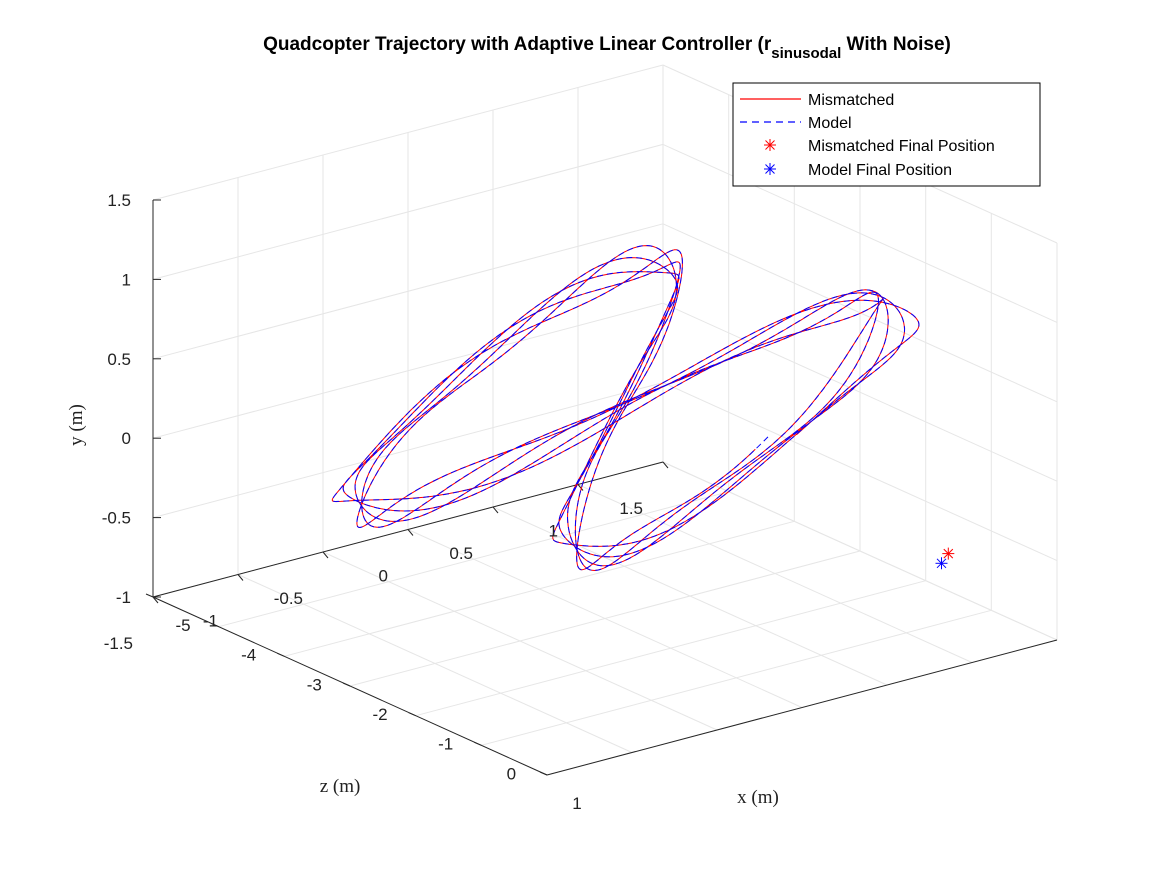  Describe the element at coordinates (119, 200) in the screenshot. I see `y-tick-label: 1.5` at that location.